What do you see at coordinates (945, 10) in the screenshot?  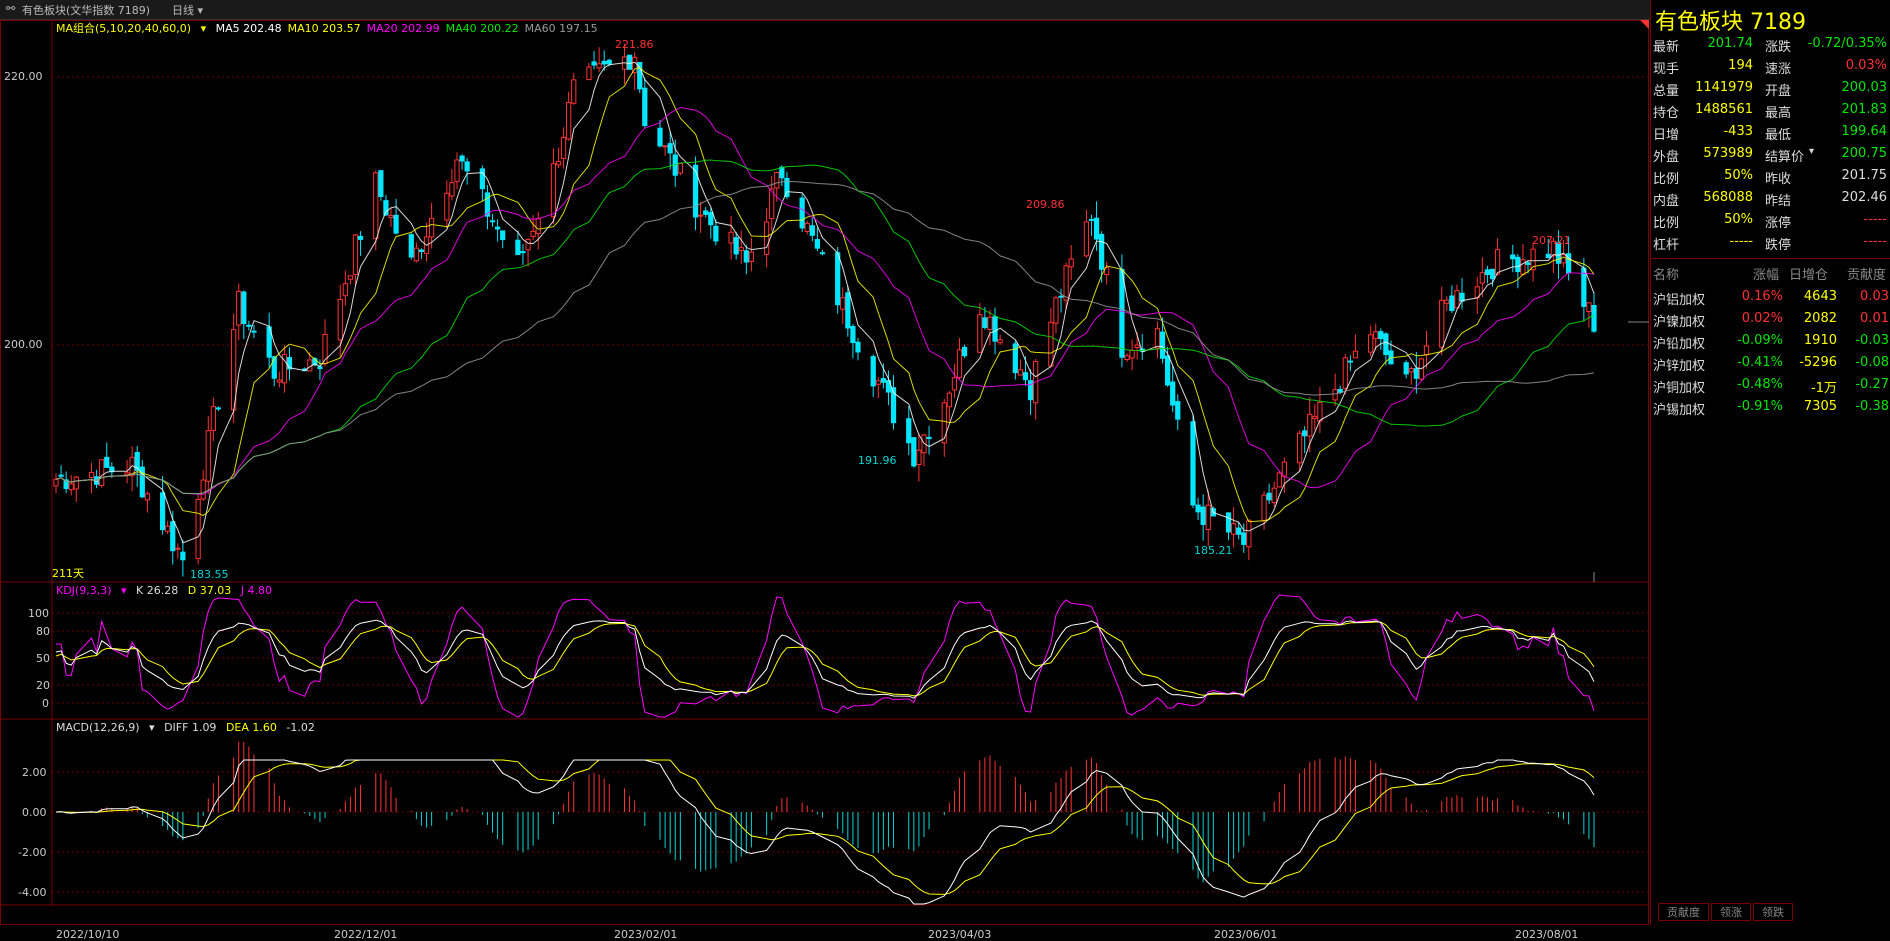 I see `top-toolbar: ⚯ 有色板块(文华指数 7189) 日线 ▾` at bounding box center [945, 10].